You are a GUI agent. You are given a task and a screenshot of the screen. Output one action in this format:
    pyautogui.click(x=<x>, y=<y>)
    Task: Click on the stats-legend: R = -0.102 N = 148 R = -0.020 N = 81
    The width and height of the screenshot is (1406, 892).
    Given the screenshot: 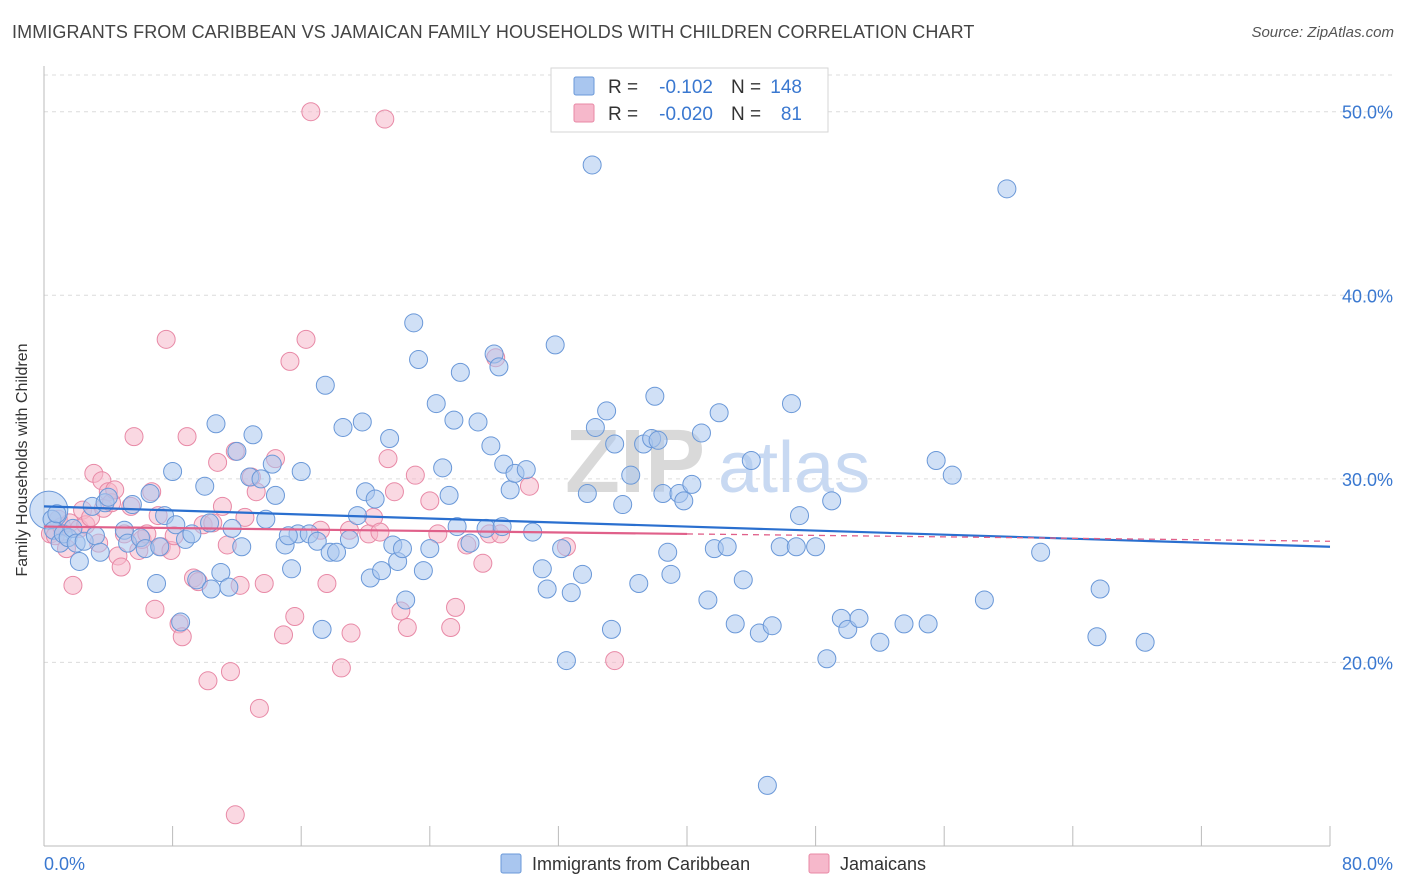 What is the action you would take?
    pyautogui.click(x=689, y=100)
    